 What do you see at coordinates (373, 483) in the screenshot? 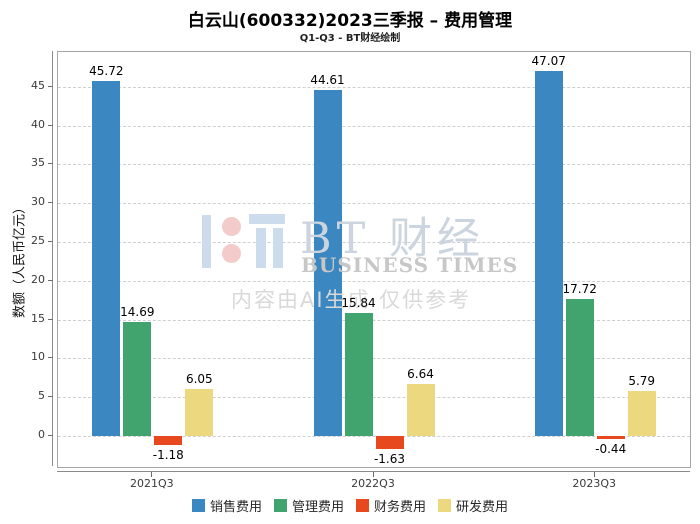
I see `x-axis-tick-label: 2022Q3` at bounding box center [373, 483].